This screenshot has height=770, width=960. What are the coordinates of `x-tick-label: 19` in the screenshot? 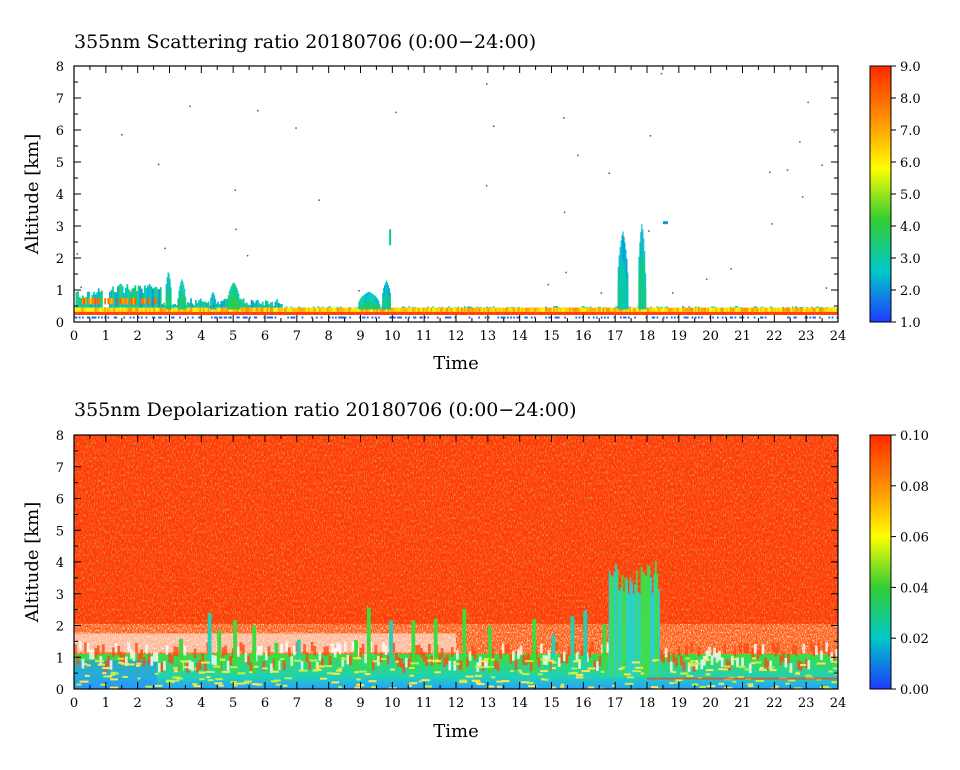 It's located at (679, 703).